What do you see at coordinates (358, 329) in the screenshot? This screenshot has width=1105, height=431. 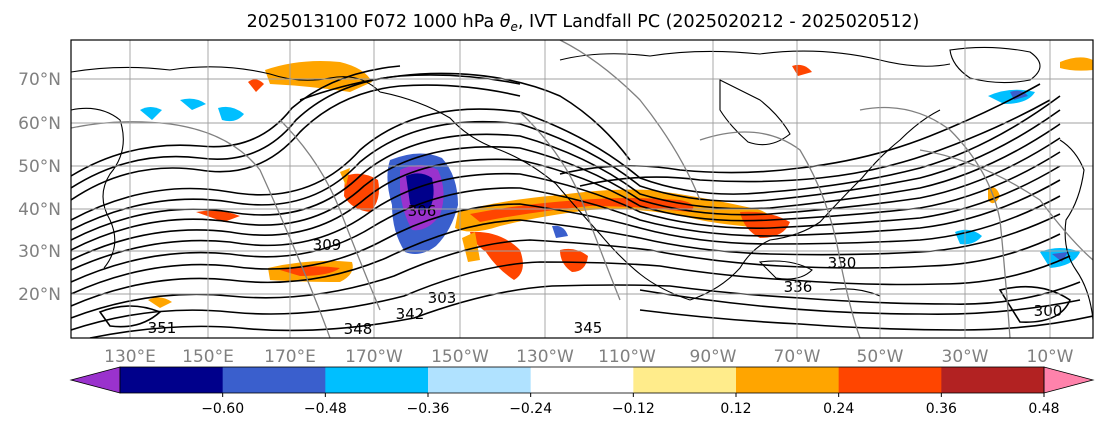 I see `contour-value-label: 348` at bounding box center [358, 329].